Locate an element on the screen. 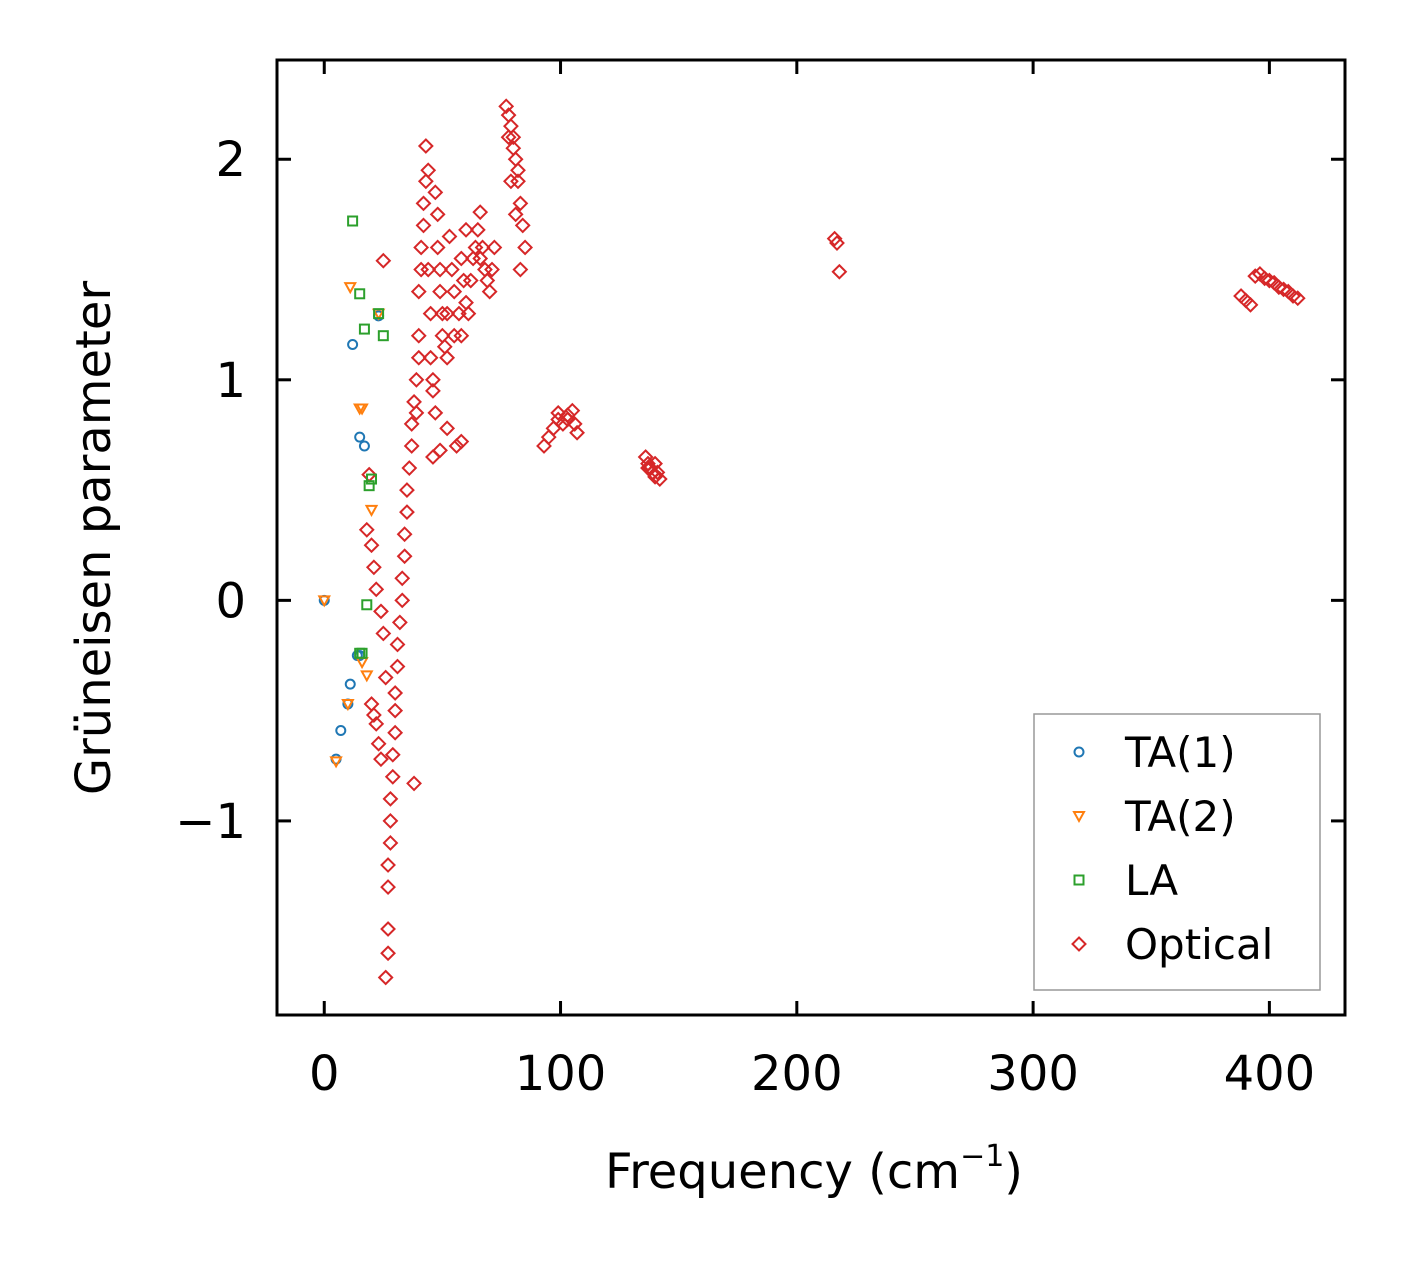 The image size is (1406, 1264). y-tick-label: −1 is located at coordinates (210, 822).